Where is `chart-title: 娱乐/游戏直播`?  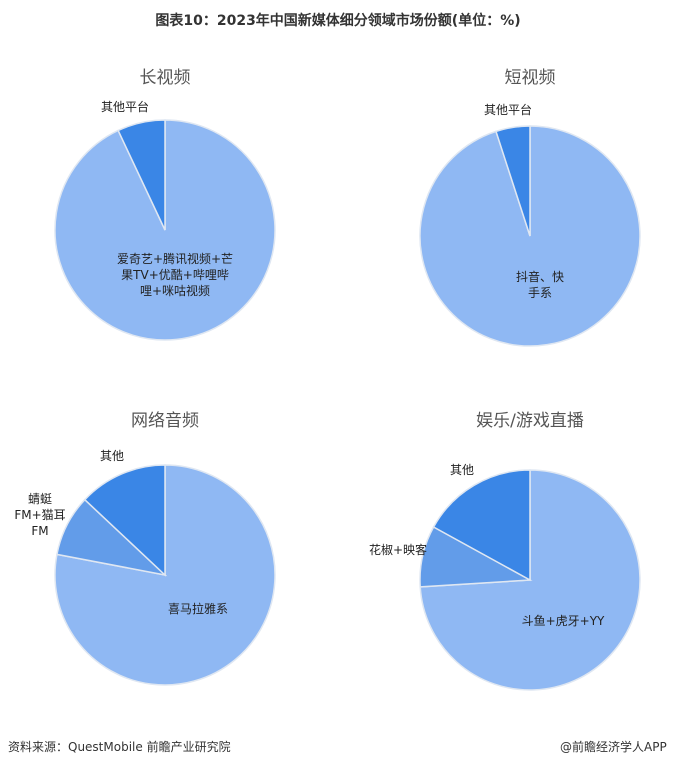 chart-title: 娱乐/游戏直播 is located at coordinates (530, 421).